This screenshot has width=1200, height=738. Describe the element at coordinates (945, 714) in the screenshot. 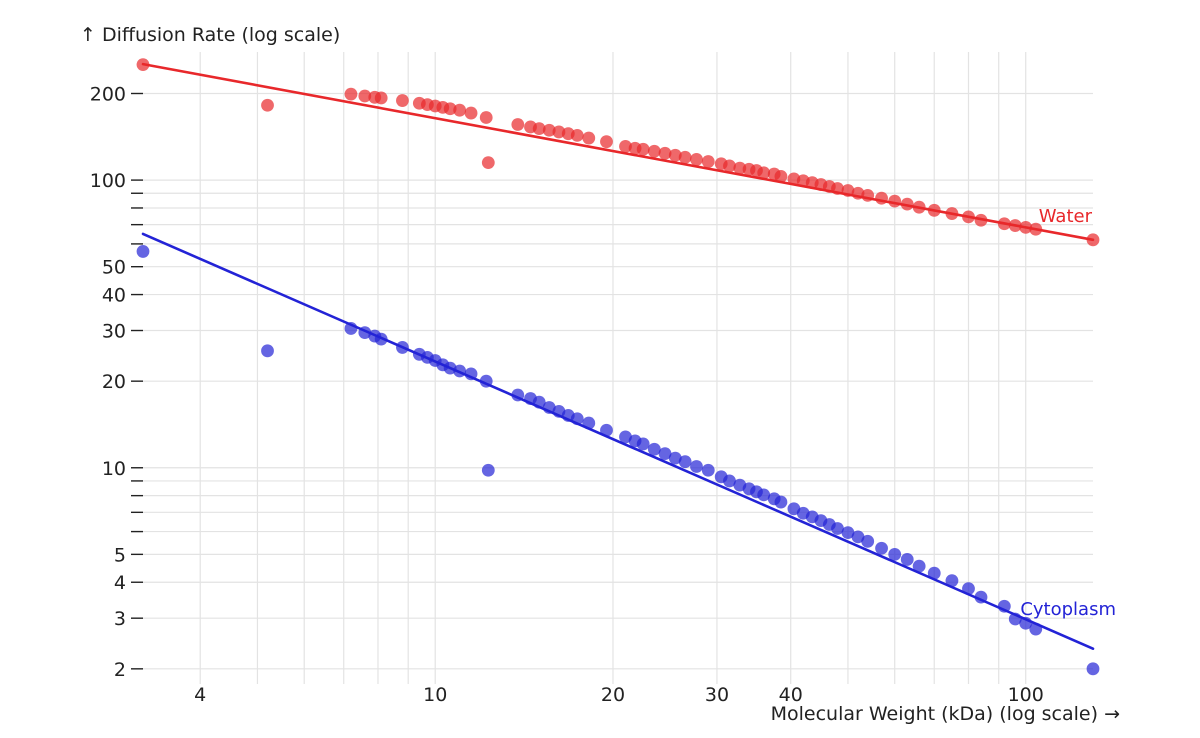

I see `x-axis-title: Molecular Weight (kDa) (log scale) →` at that location.